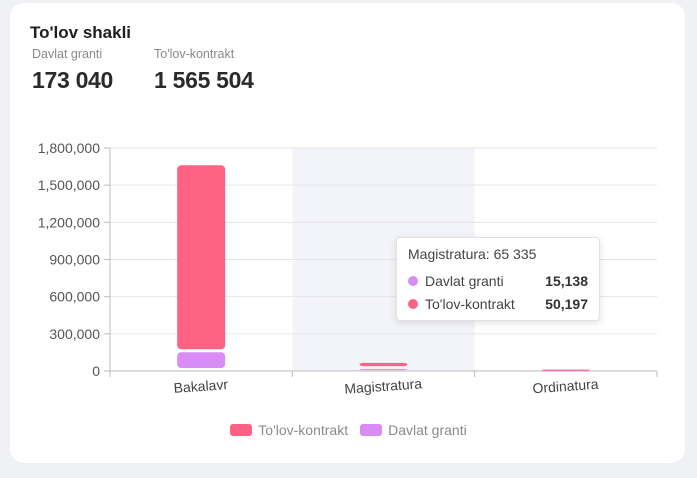 The height and width of the screenshot is (478, 697). Describe the element at coordinates (69, 185) in the screenshot. I see `y-tick-label: 1,500,000` at that location.